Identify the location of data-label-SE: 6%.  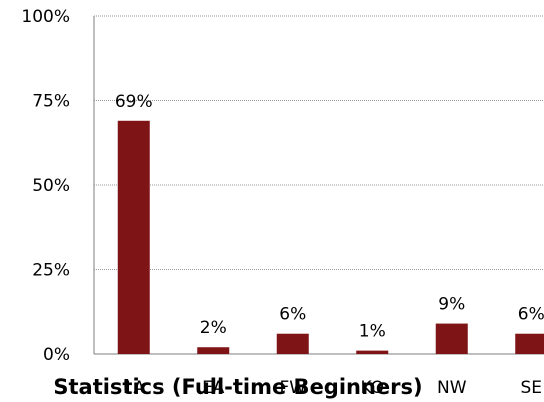
(531, 315).